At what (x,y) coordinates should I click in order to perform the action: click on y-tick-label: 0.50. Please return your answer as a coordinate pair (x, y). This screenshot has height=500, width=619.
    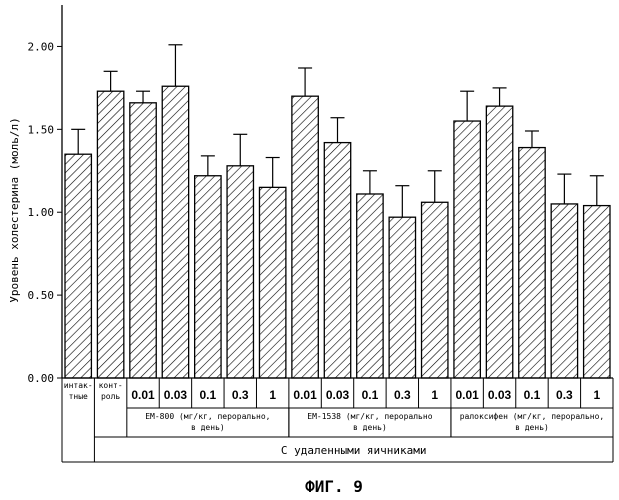
    Looking at the image, I should click on (41, 295).